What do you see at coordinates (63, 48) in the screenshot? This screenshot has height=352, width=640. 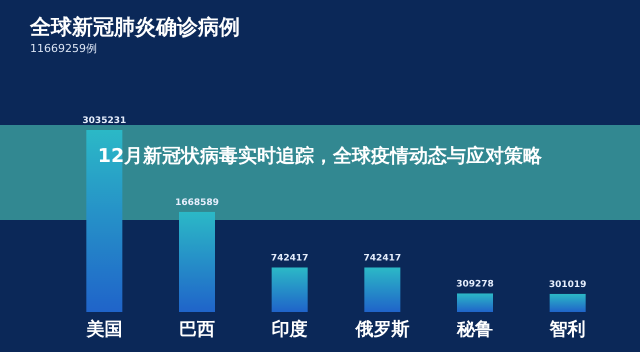 I see `chart-subtitle: 11669259例` at bounding box center [63, 48].